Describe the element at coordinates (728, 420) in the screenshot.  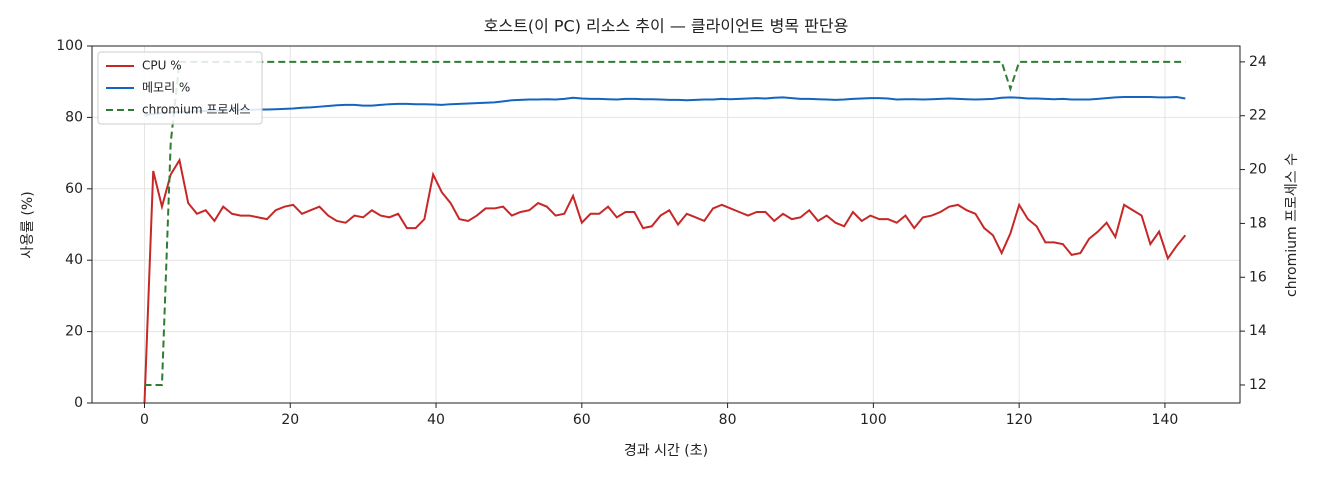
I see `x-tick-label: 80` at that location.